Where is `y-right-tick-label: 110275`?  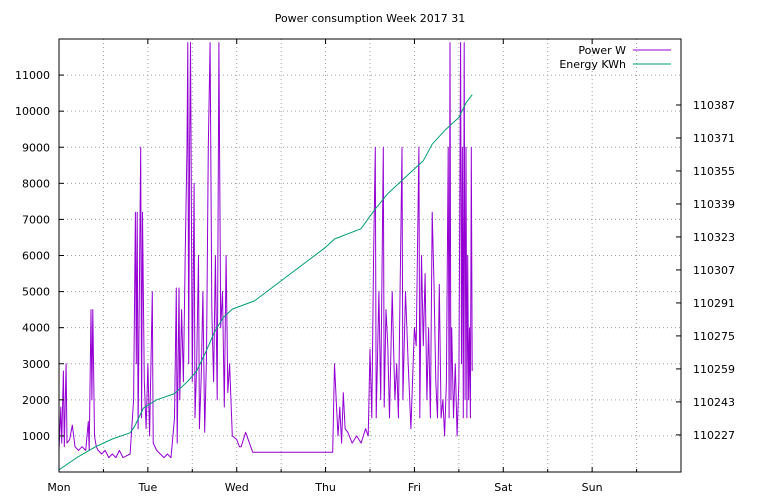 y-right-tick-label: 110275 is located at coordinates (714, 336).